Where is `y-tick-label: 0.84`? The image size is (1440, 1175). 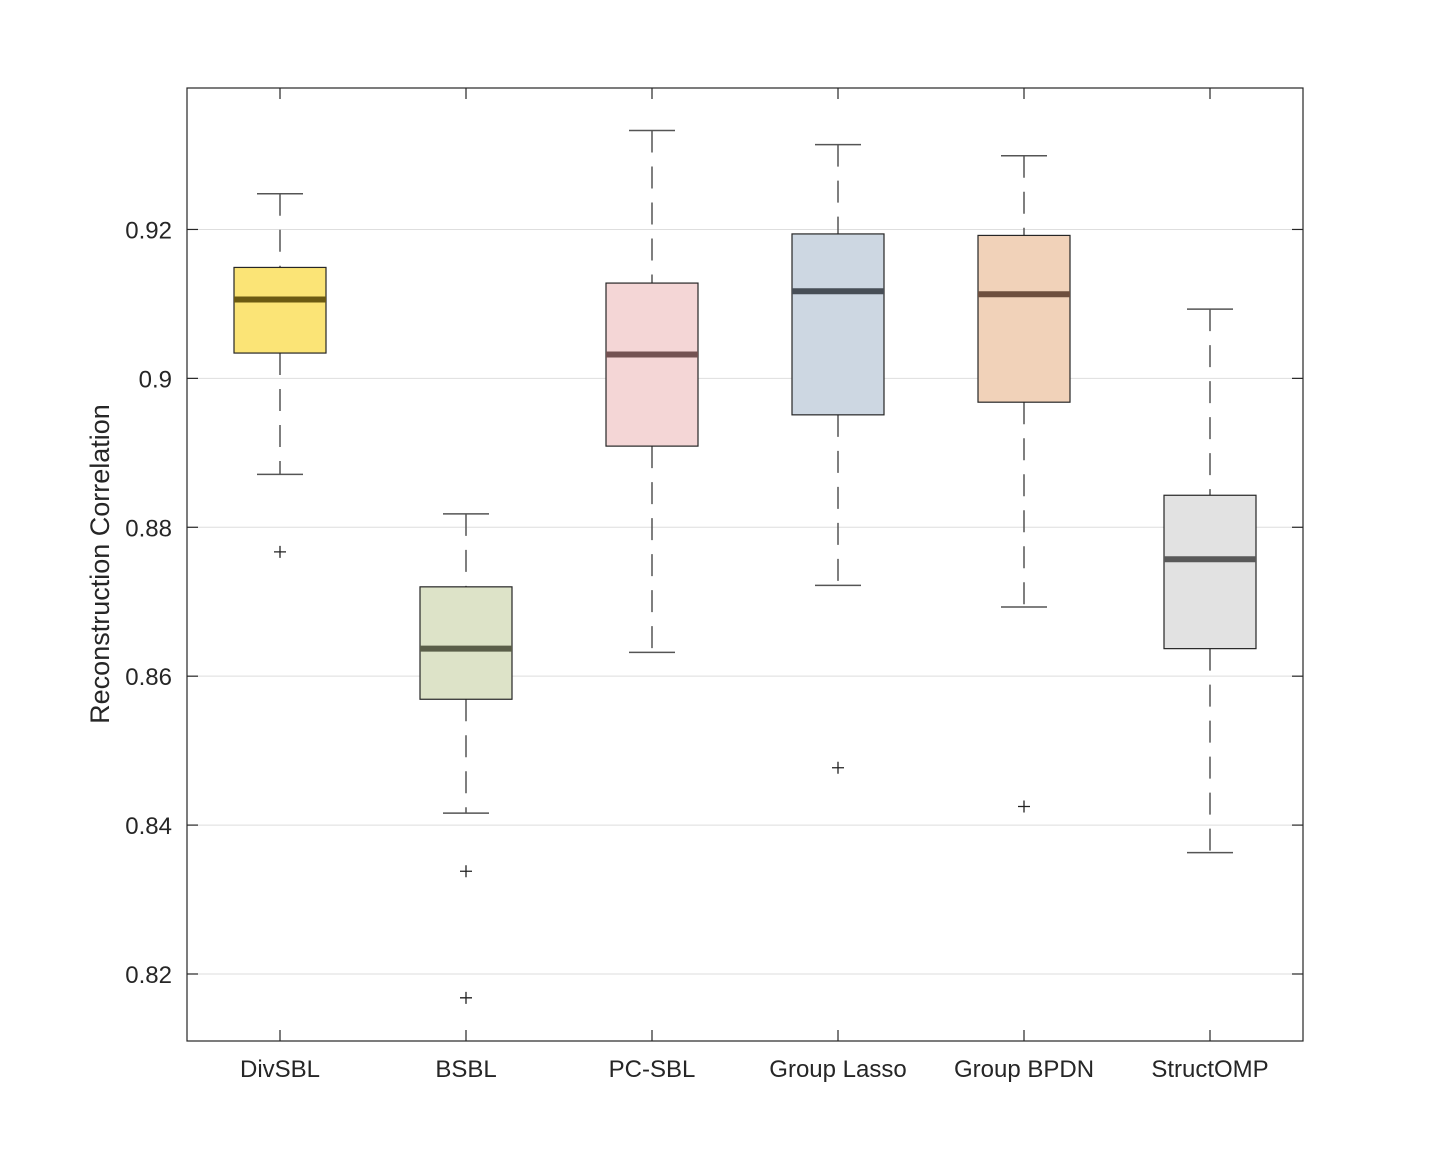 y-tick-label: 0.84 is located at coordinates (148, 826).